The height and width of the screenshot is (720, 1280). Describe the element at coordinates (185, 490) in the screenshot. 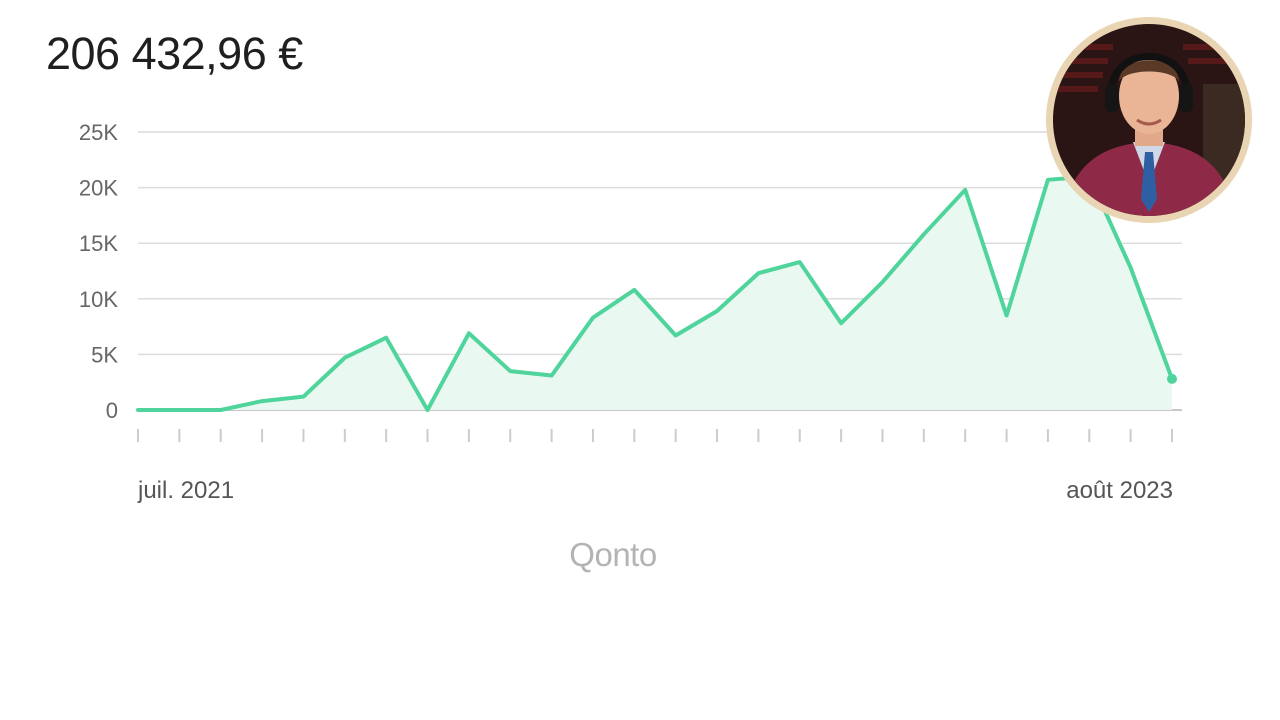

I see `x-axis-start-label: juil. 2021` at that location.